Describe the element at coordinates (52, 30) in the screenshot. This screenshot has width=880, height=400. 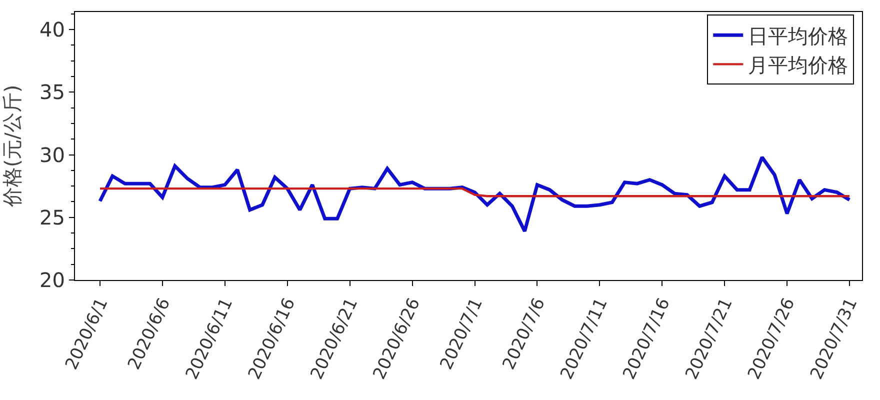
I see `y-tick-label: 40` at that location.